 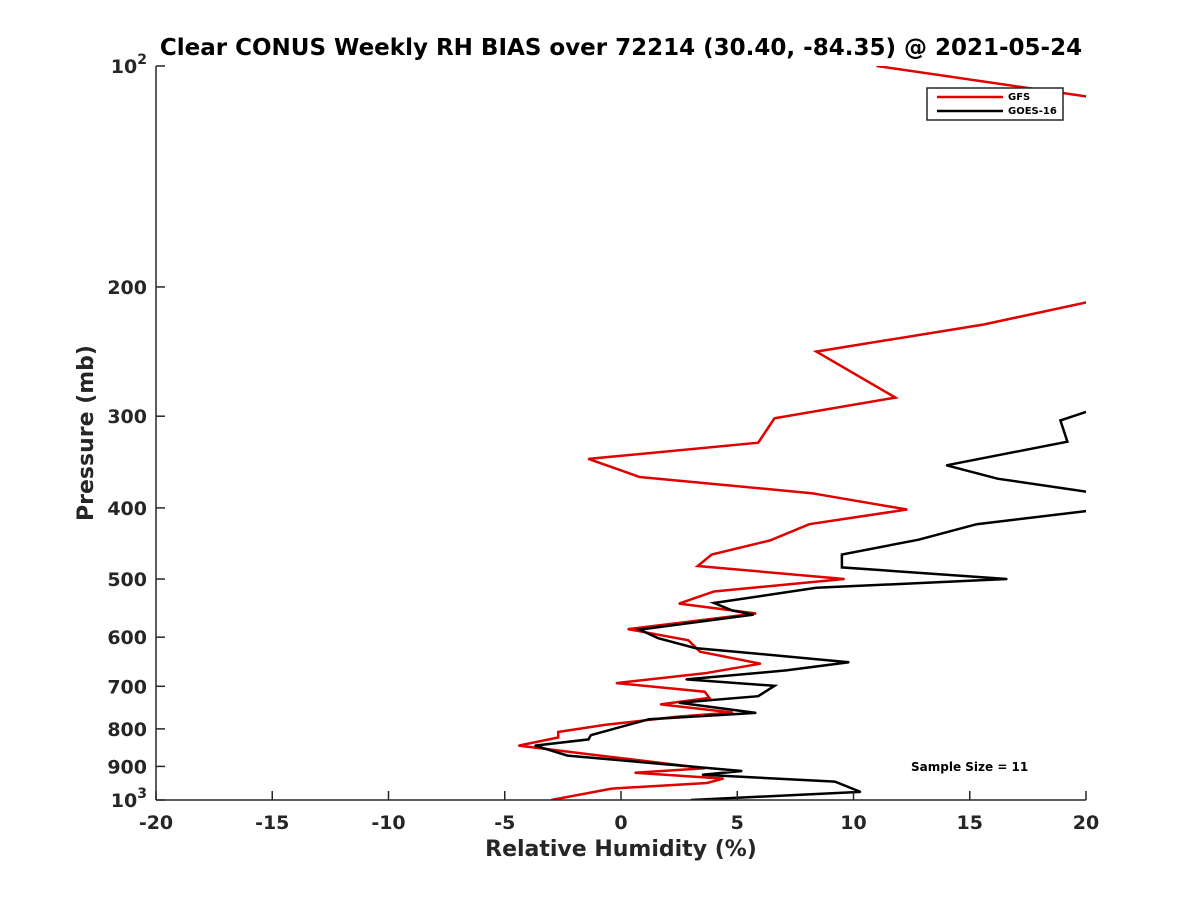 What do you see at coordinates (504, 823) in the screenshot?
I see `x-tick-label: -5` at bounding box center [504, 823].